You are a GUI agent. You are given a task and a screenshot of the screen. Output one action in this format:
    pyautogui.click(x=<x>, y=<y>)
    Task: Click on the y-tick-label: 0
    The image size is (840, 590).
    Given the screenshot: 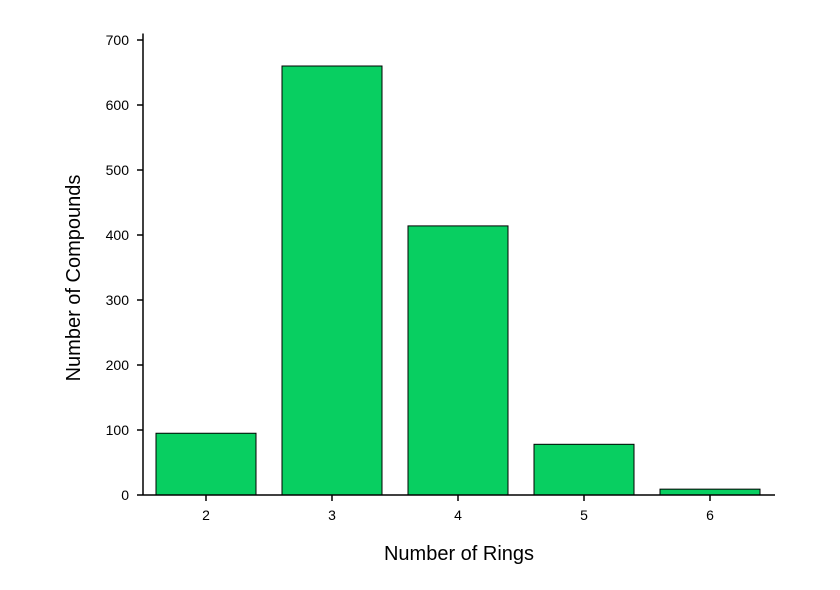 What is the action you would take?
    pyautogui.click(x=125, y=495)
    